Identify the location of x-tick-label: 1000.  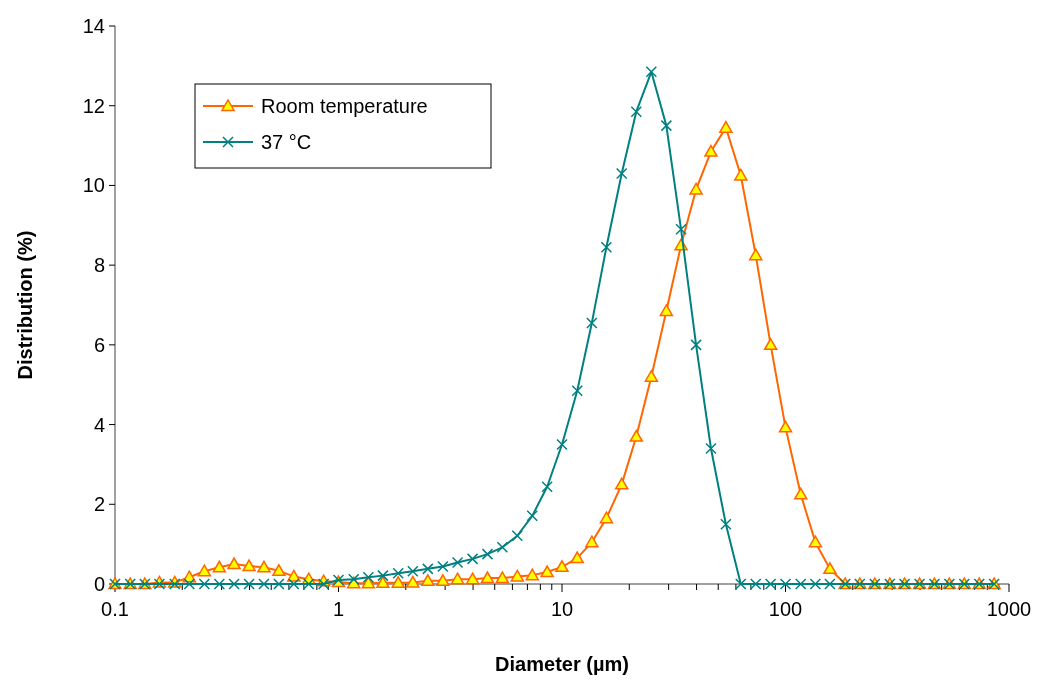
(1009, 609).